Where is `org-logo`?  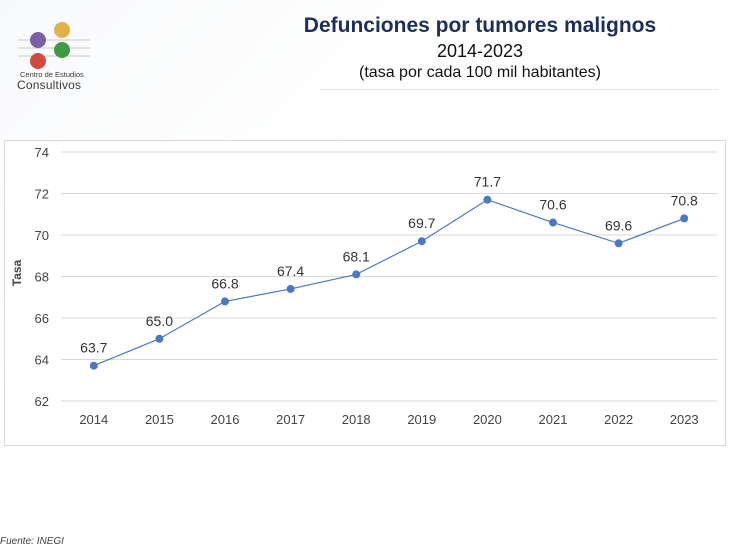 org-logo is located at coordinates (54, 45).